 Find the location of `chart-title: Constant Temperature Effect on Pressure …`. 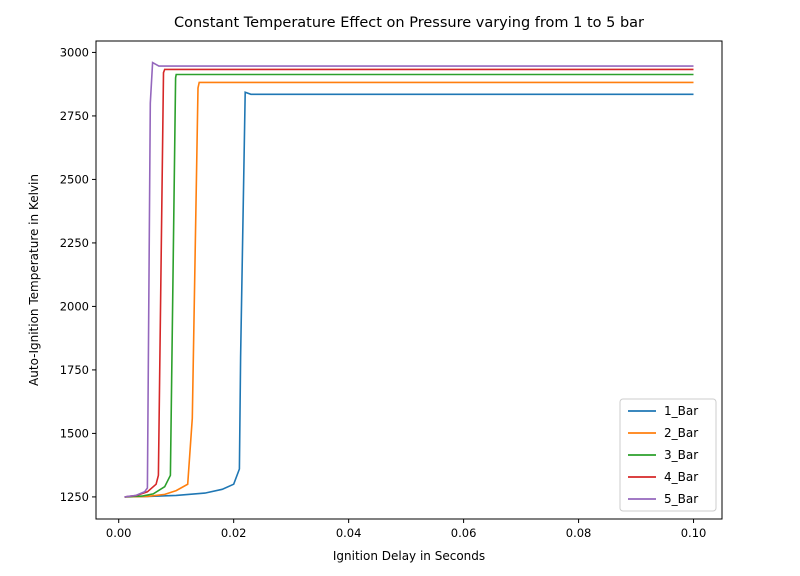

chart-title: Constant Temperature Effect on Pressure … is located at coordinates (409, 23).